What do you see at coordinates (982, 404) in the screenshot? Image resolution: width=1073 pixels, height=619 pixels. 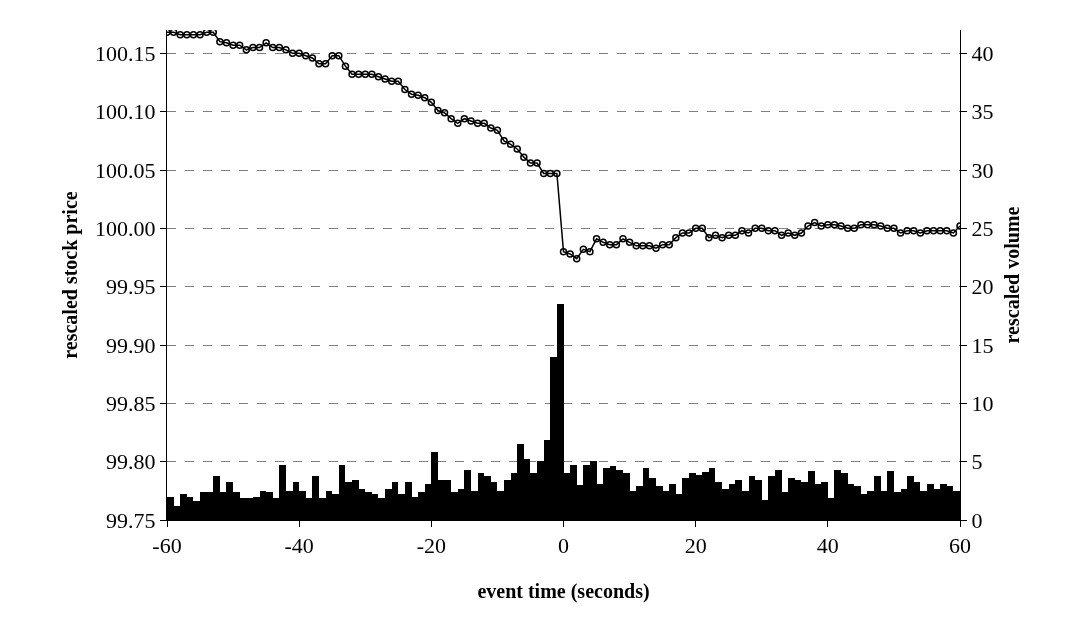 I see `y2-tick-label: 10` at bounding box center [982, 404].